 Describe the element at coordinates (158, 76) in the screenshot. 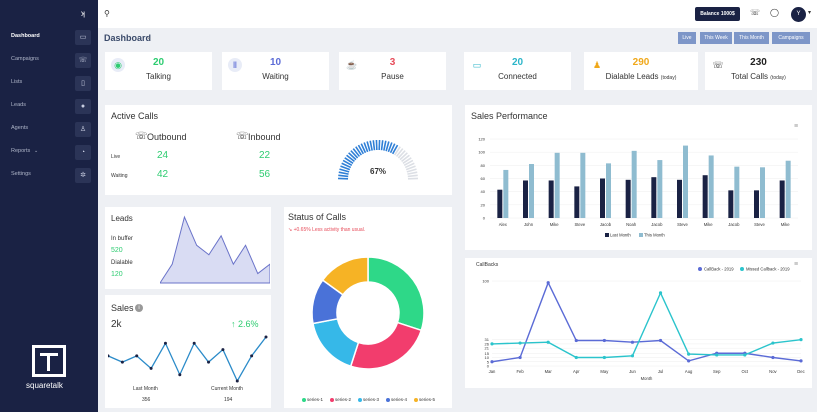

I see `stat-label: Talking` at that location.